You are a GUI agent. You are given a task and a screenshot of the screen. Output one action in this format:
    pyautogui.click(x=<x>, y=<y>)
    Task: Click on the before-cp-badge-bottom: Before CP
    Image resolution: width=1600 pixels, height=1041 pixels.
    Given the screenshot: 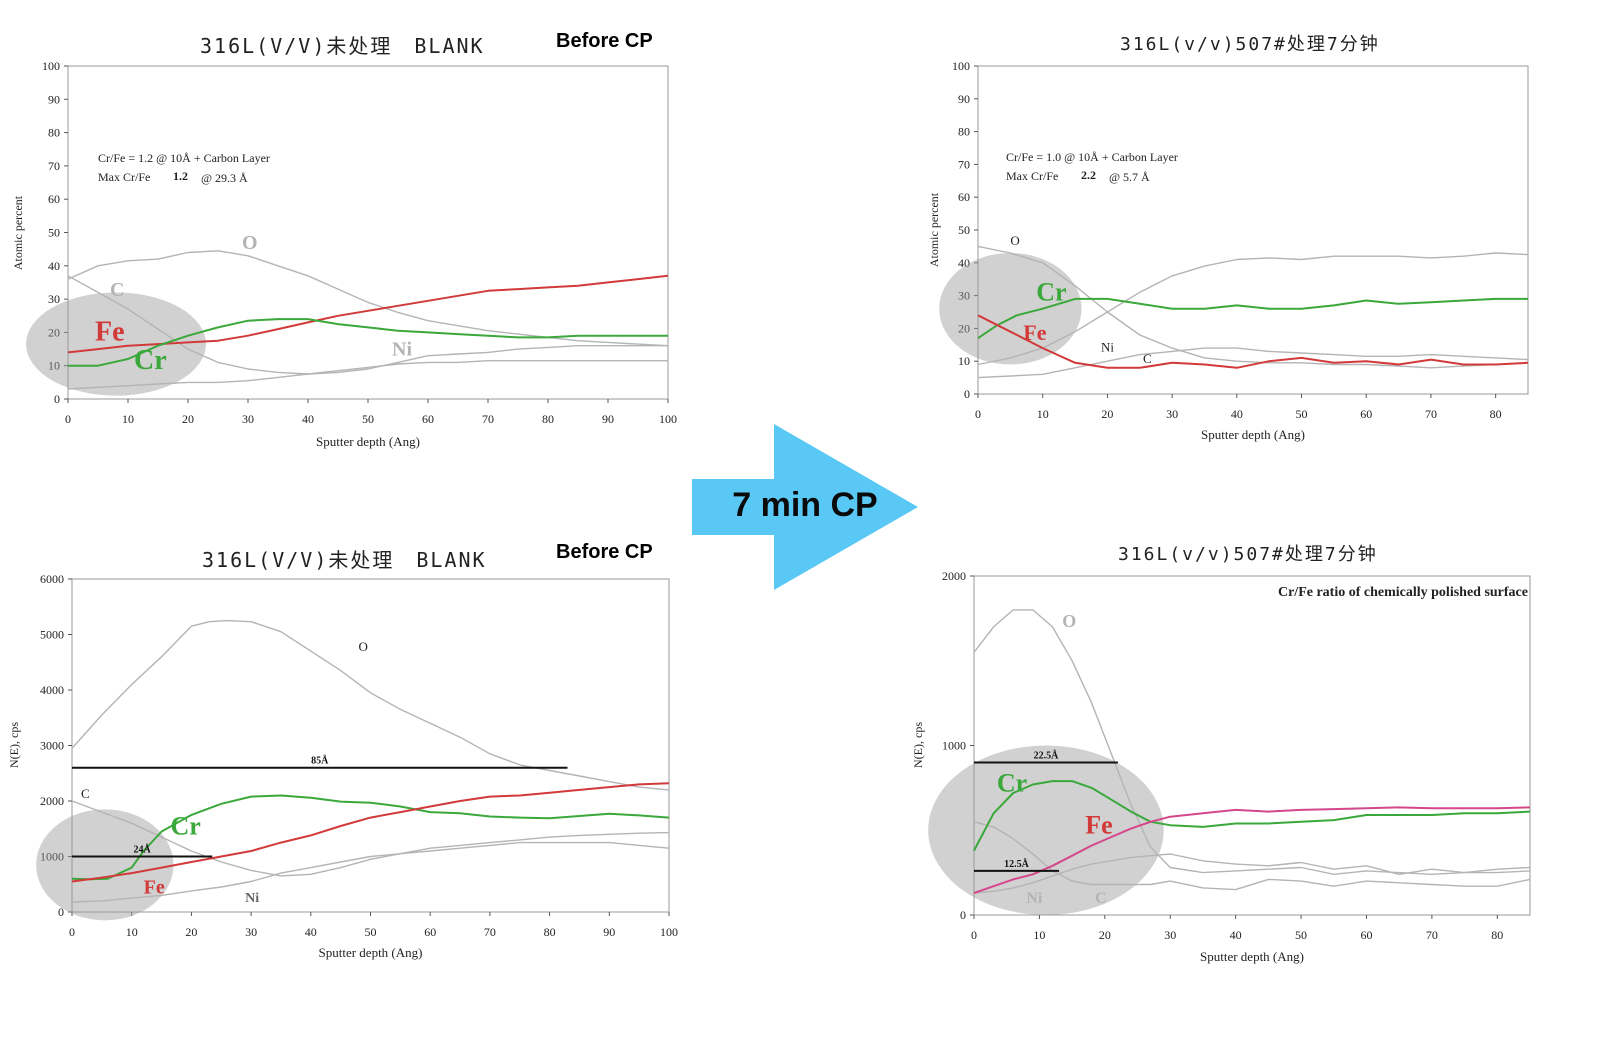 What is the action you would take?
    pyautogui.click(x=604, y=552)
    